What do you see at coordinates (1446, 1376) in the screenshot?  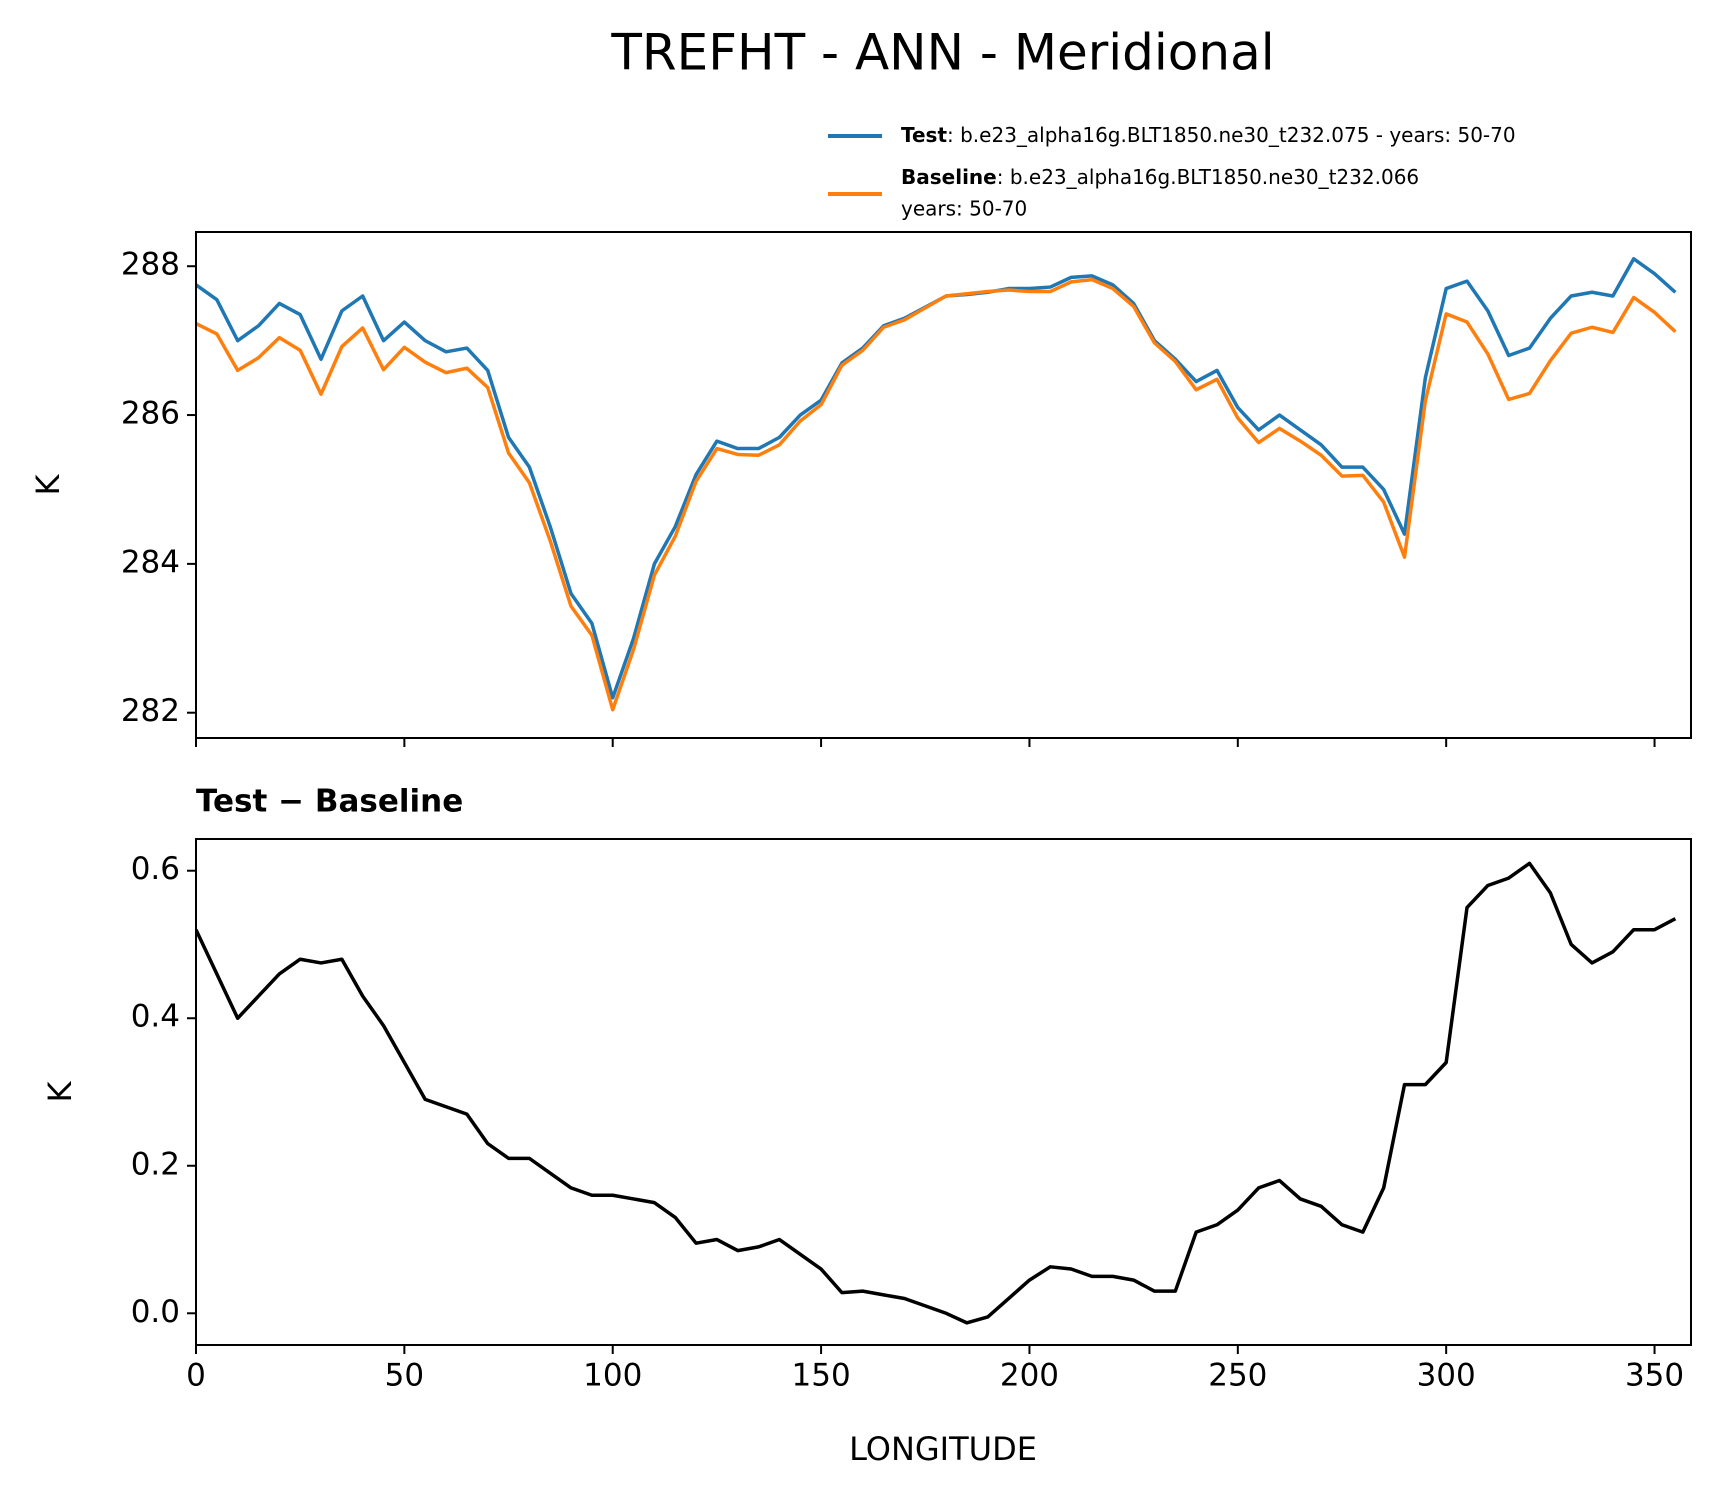 I see `x-tick-label: 300` at bounding box center [1446, 1376].